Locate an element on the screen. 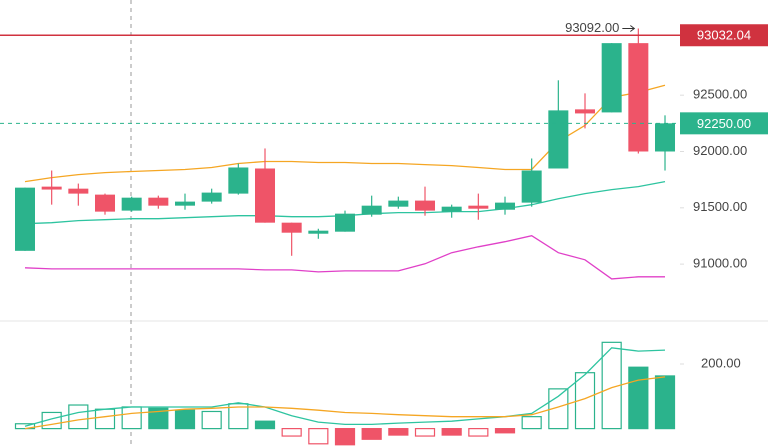 This screenshot has width=768, height=448. y-tick-label: 91500.00 is located at coordinates (720, 206).